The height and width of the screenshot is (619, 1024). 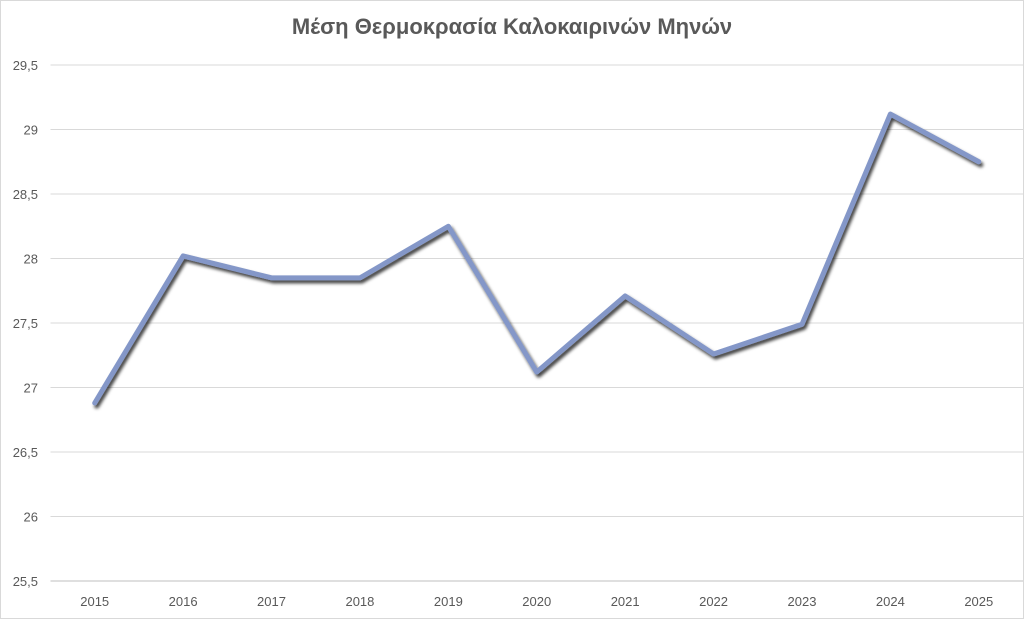 What do you see at coordinates (183, 601) in the screenshot?
I see `x-tick-label: 2016` at bounding box center [183, 601].